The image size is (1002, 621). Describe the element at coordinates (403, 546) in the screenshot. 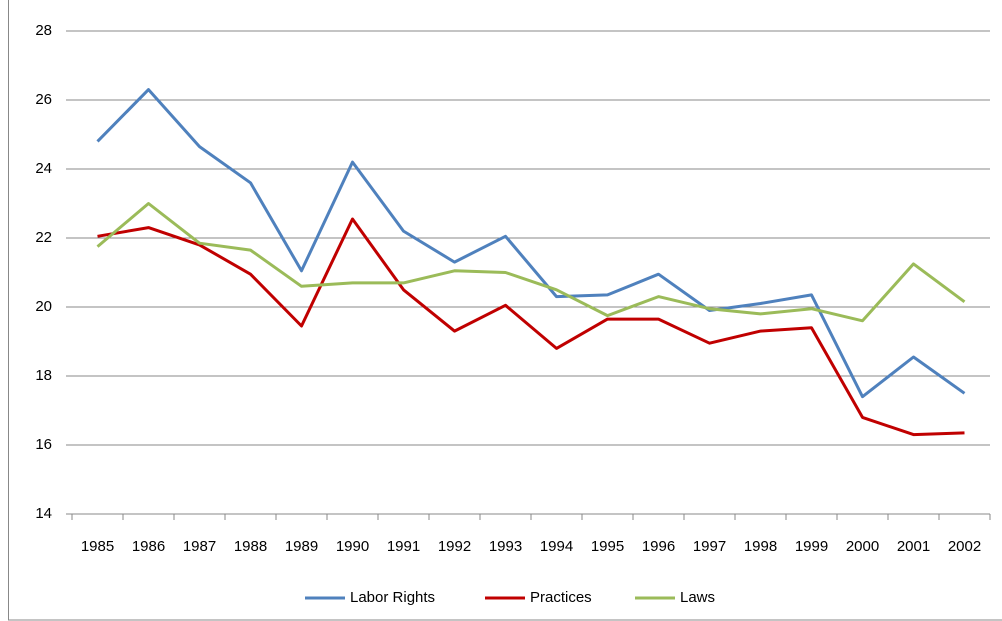

I see `x-tick-label: 1991` at that location.